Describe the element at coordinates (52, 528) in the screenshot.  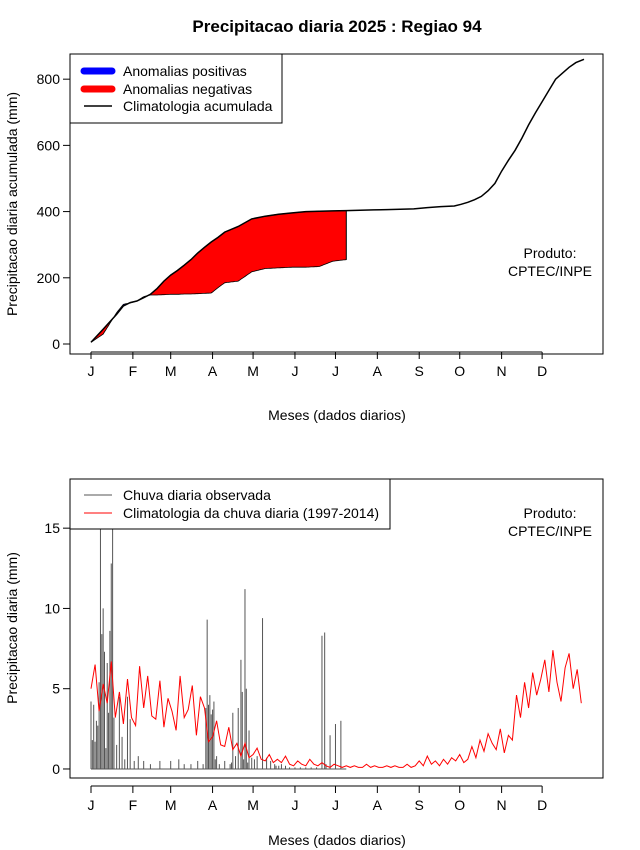
I see `daily-y-tick-label: 15` at that location.